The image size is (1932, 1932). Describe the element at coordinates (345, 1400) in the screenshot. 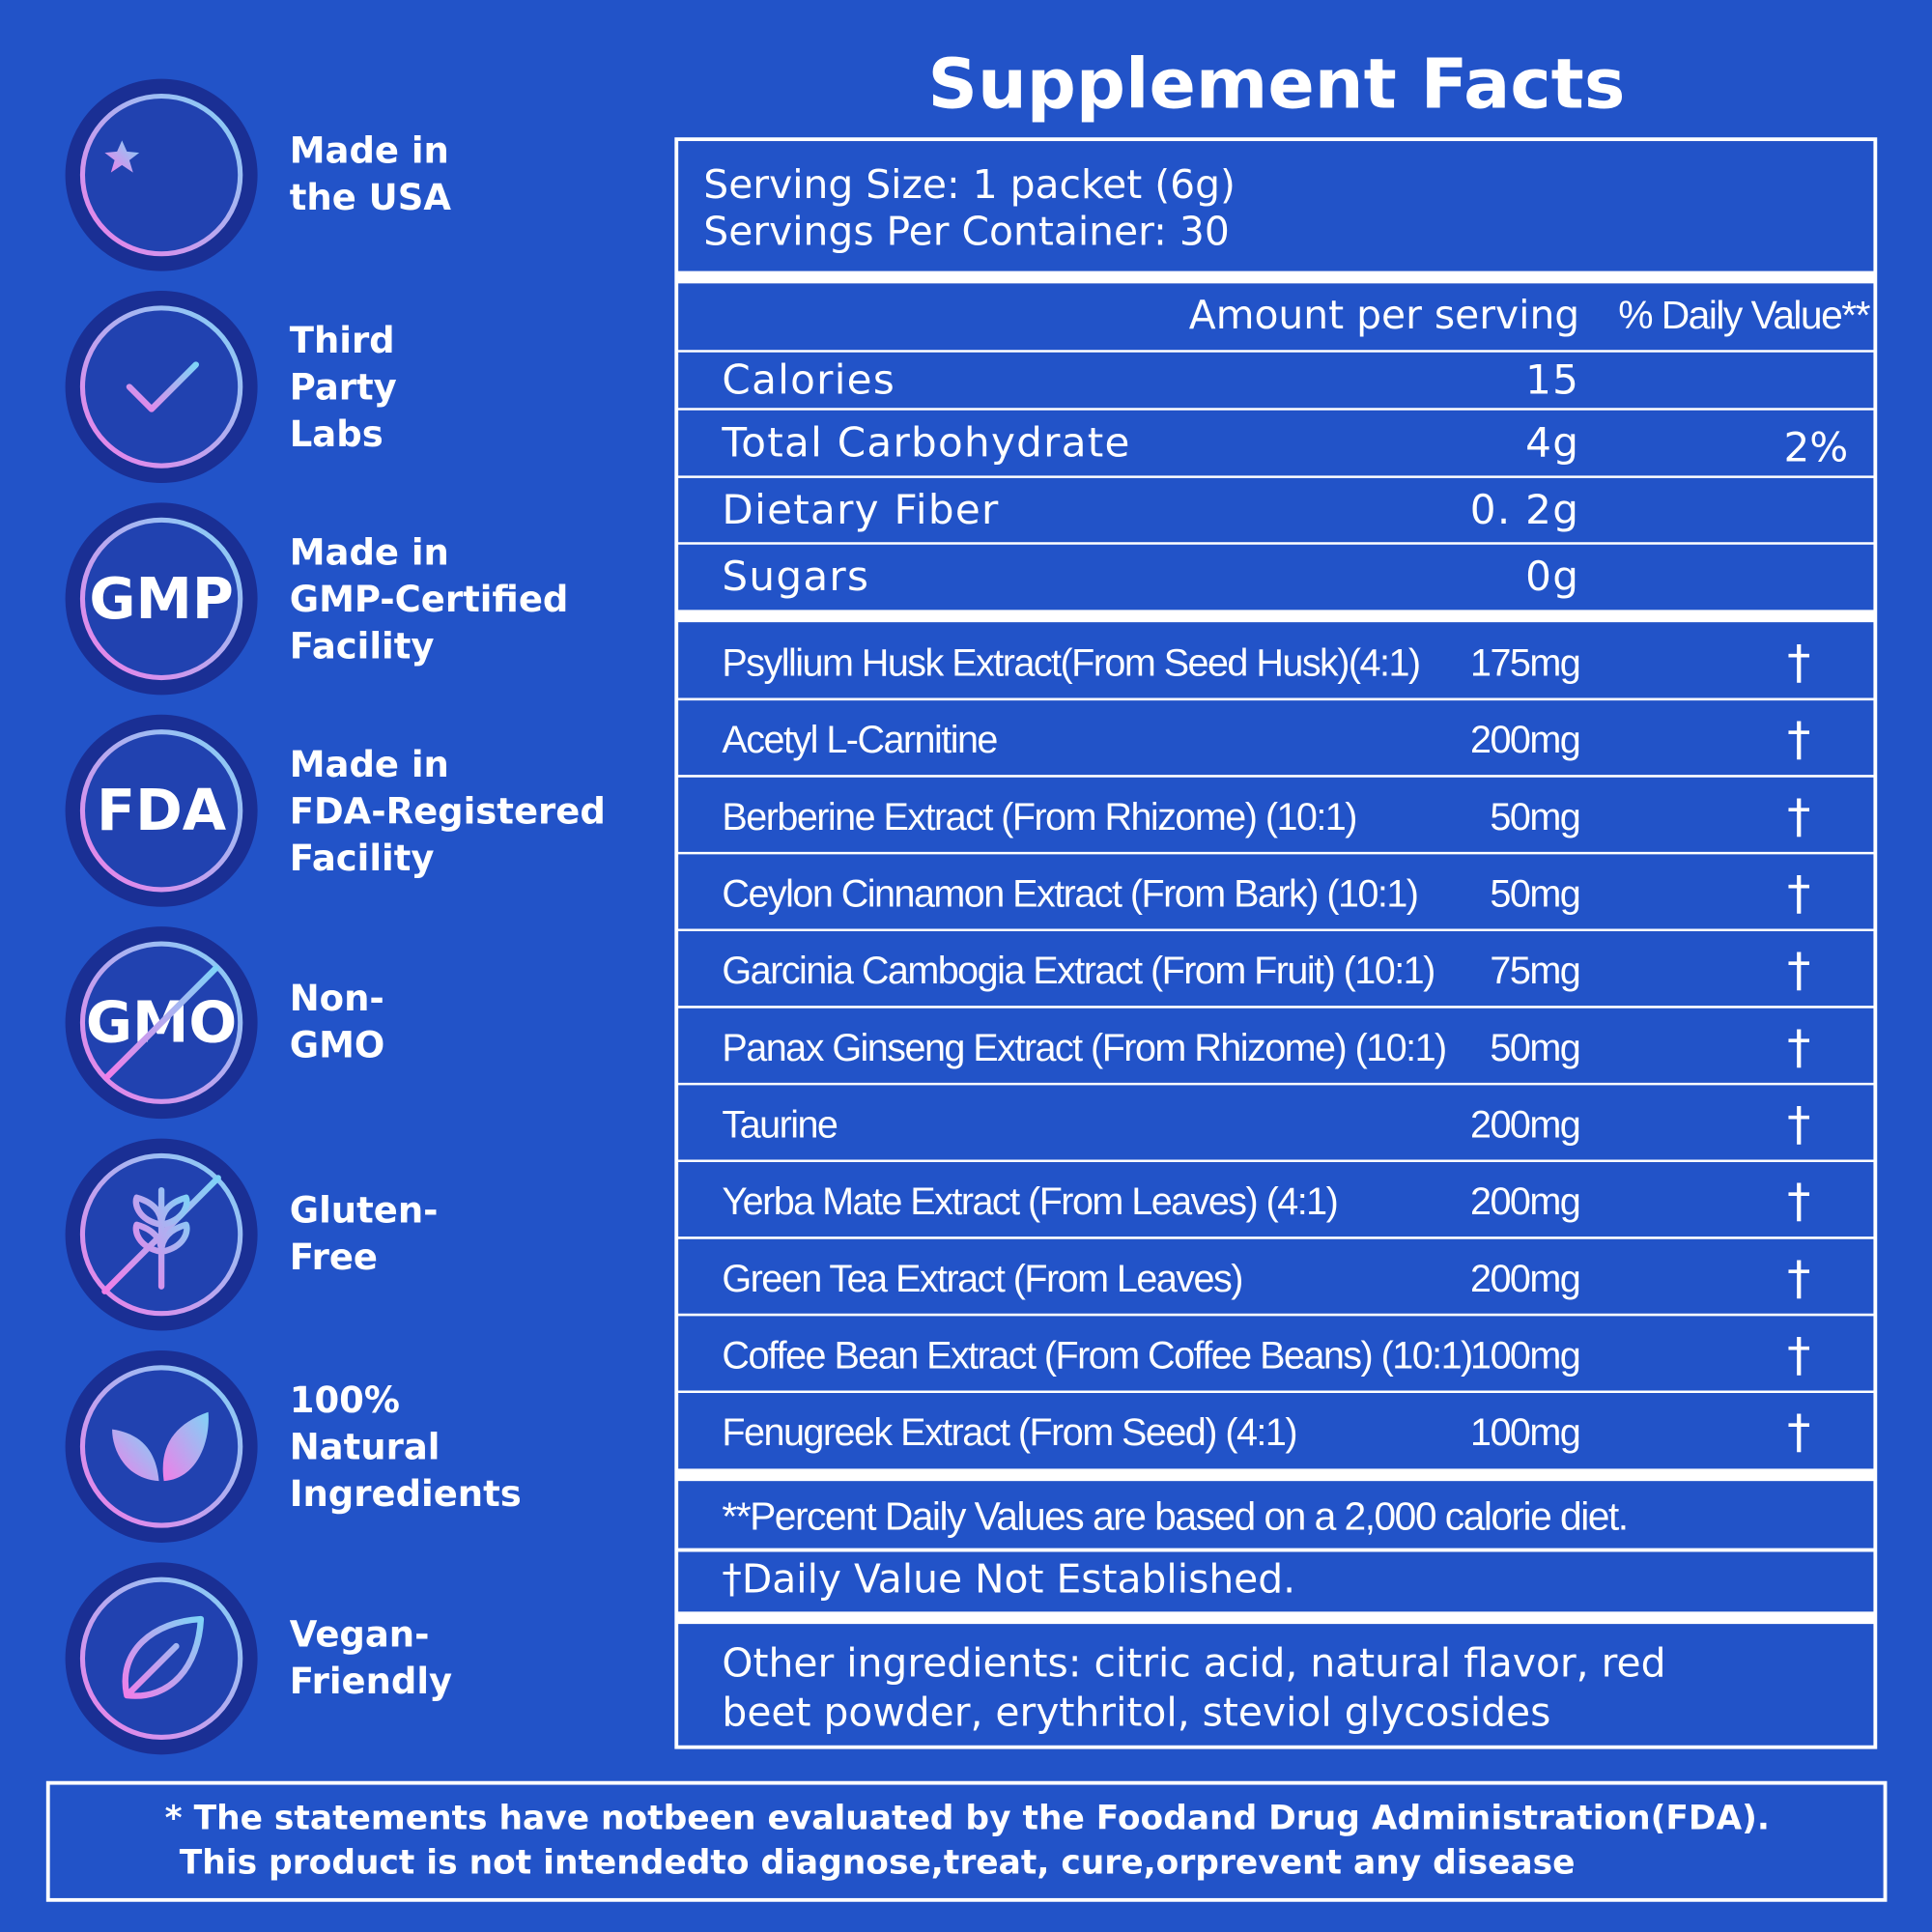

I see `badge-label: 100%` at that location.